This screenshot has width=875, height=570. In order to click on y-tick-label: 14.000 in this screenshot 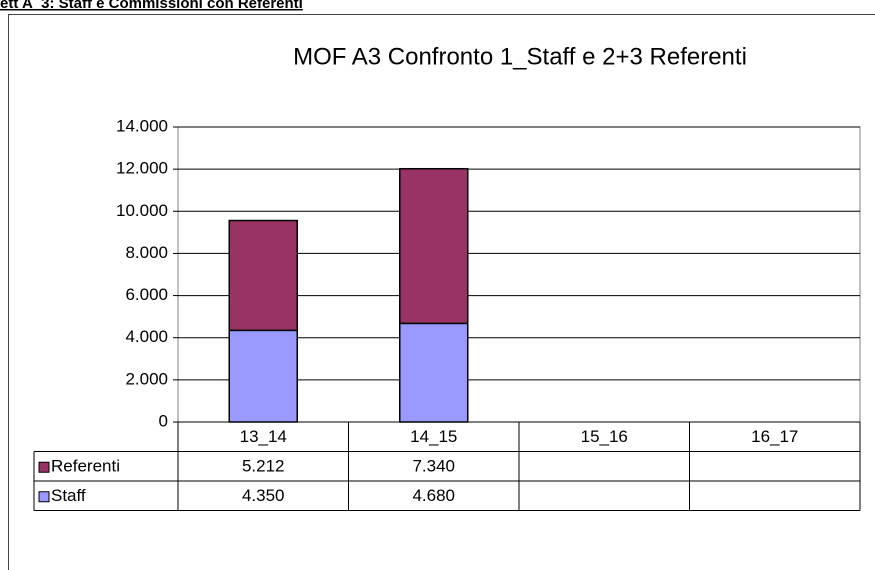, I will do `click(142, 125)`.